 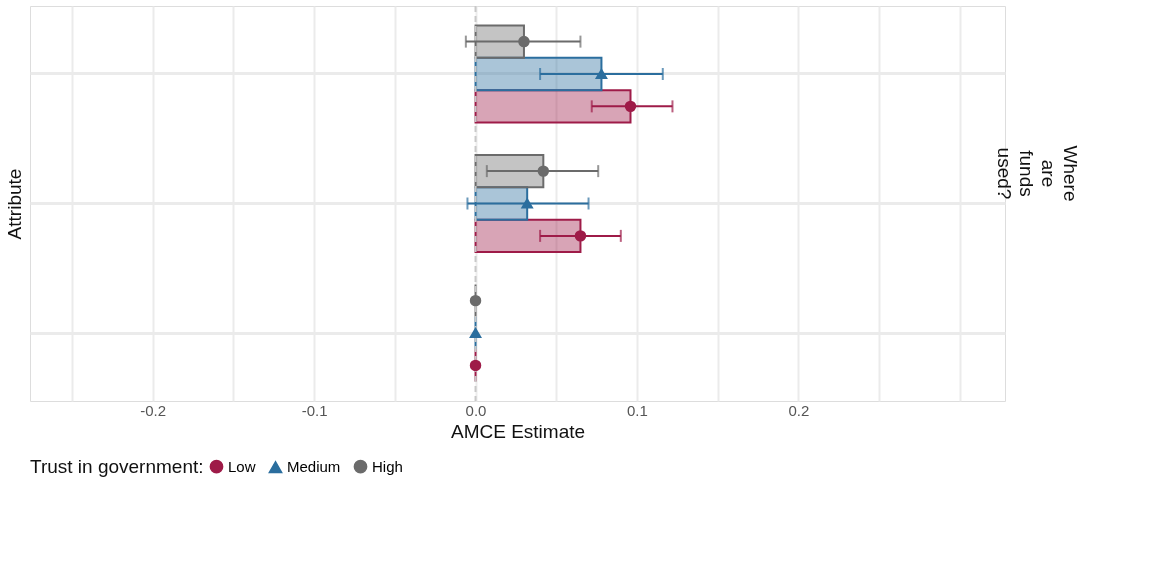 What do you see at coordinates (637, 410) in the screenshot?
I see `x-tick-label: 0.1` at bounding box center [637, 410].